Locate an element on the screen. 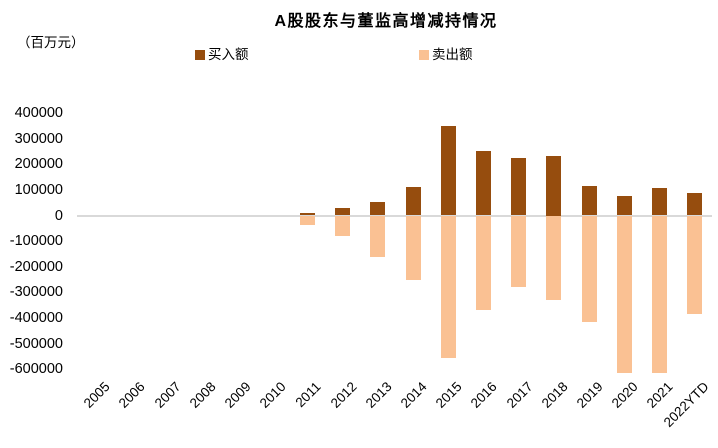 The image size is (718, 448). x-tick-label-2011: 2011 is located at coordinates (308, 395).